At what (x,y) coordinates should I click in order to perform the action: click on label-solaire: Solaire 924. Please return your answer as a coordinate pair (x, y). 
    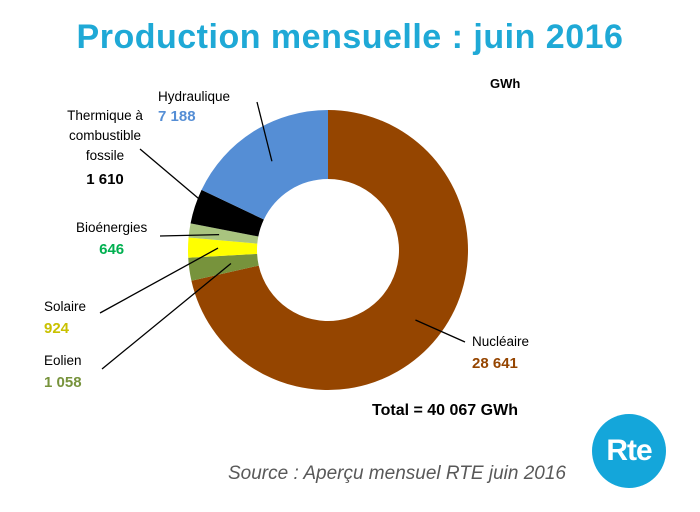
    Looking at the image, I should click on (65, 318).